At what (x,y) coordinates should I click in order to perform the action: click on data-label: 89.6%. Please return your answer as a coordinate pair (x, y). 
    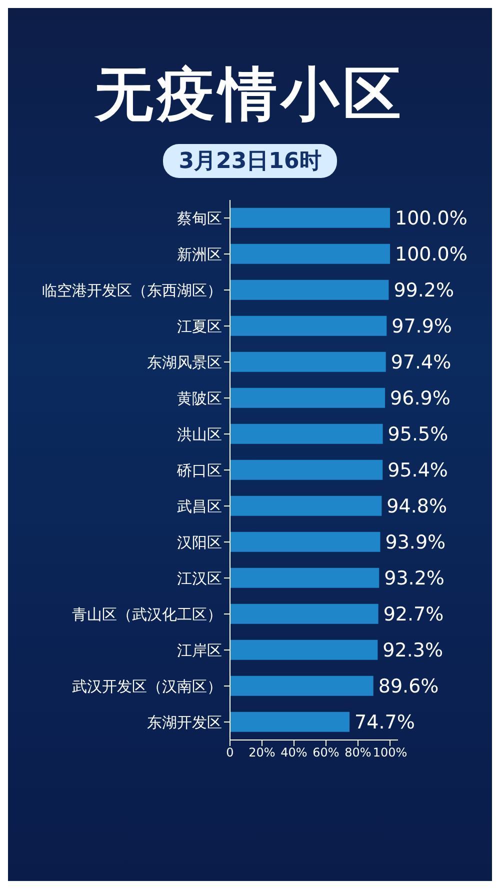
    Looking at the image, I should click on (408, 687).